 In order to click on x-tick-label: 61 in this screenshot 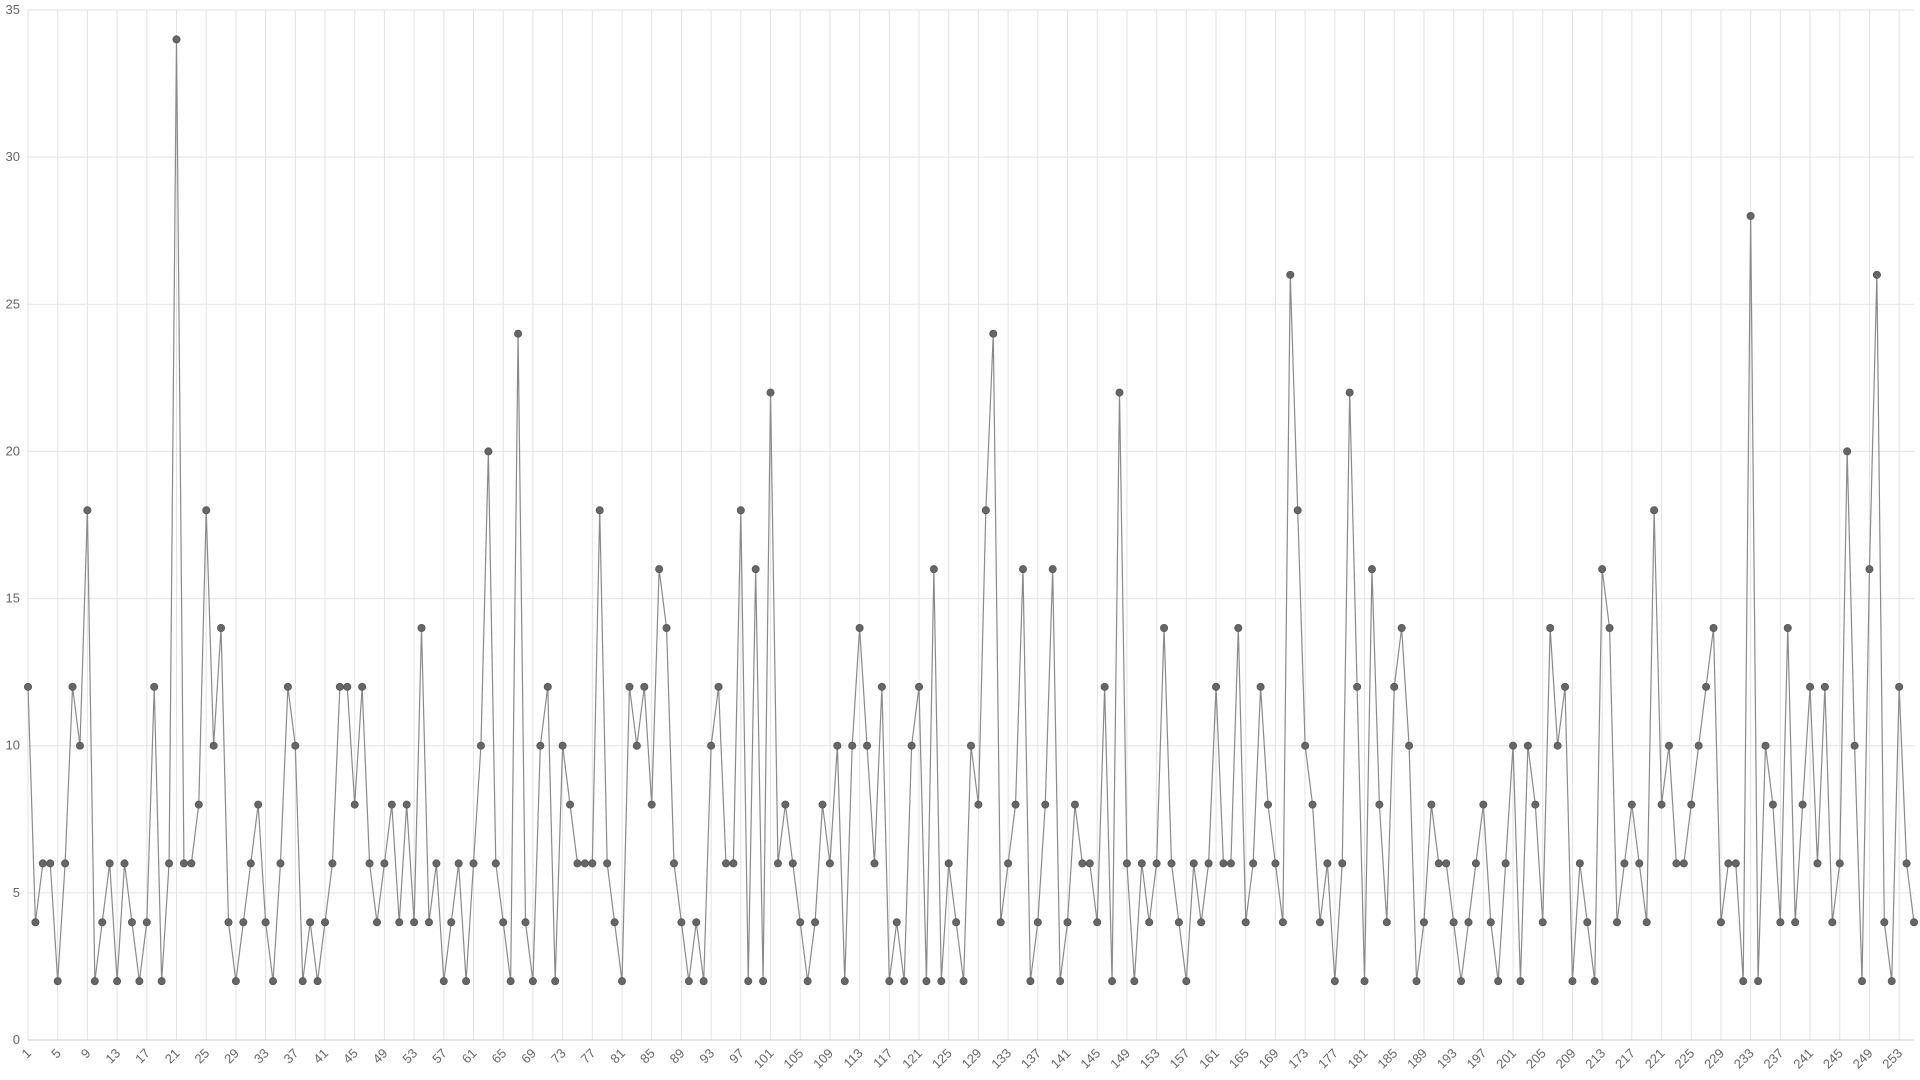, I will do `click(469, 1056)`.